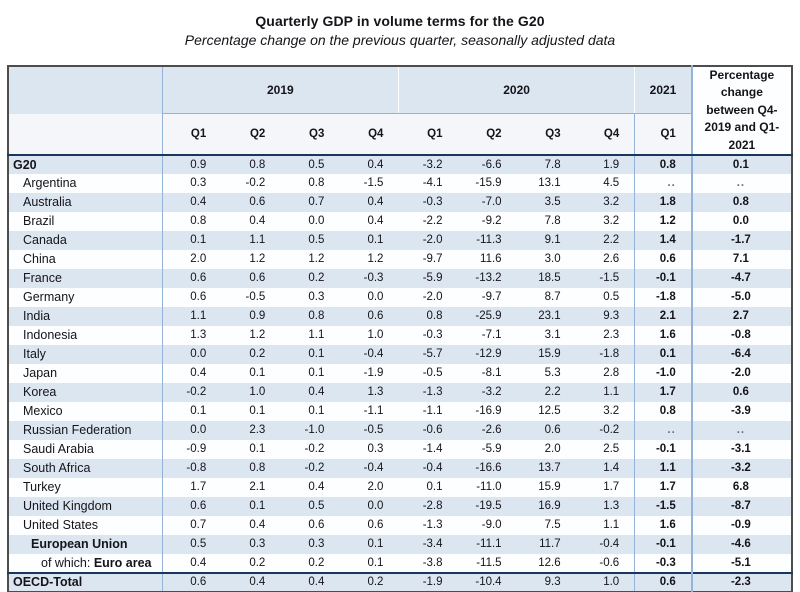 This screenshot has width=800, height=592. I want to click on value-cell: 3.5, so click(552, 202).